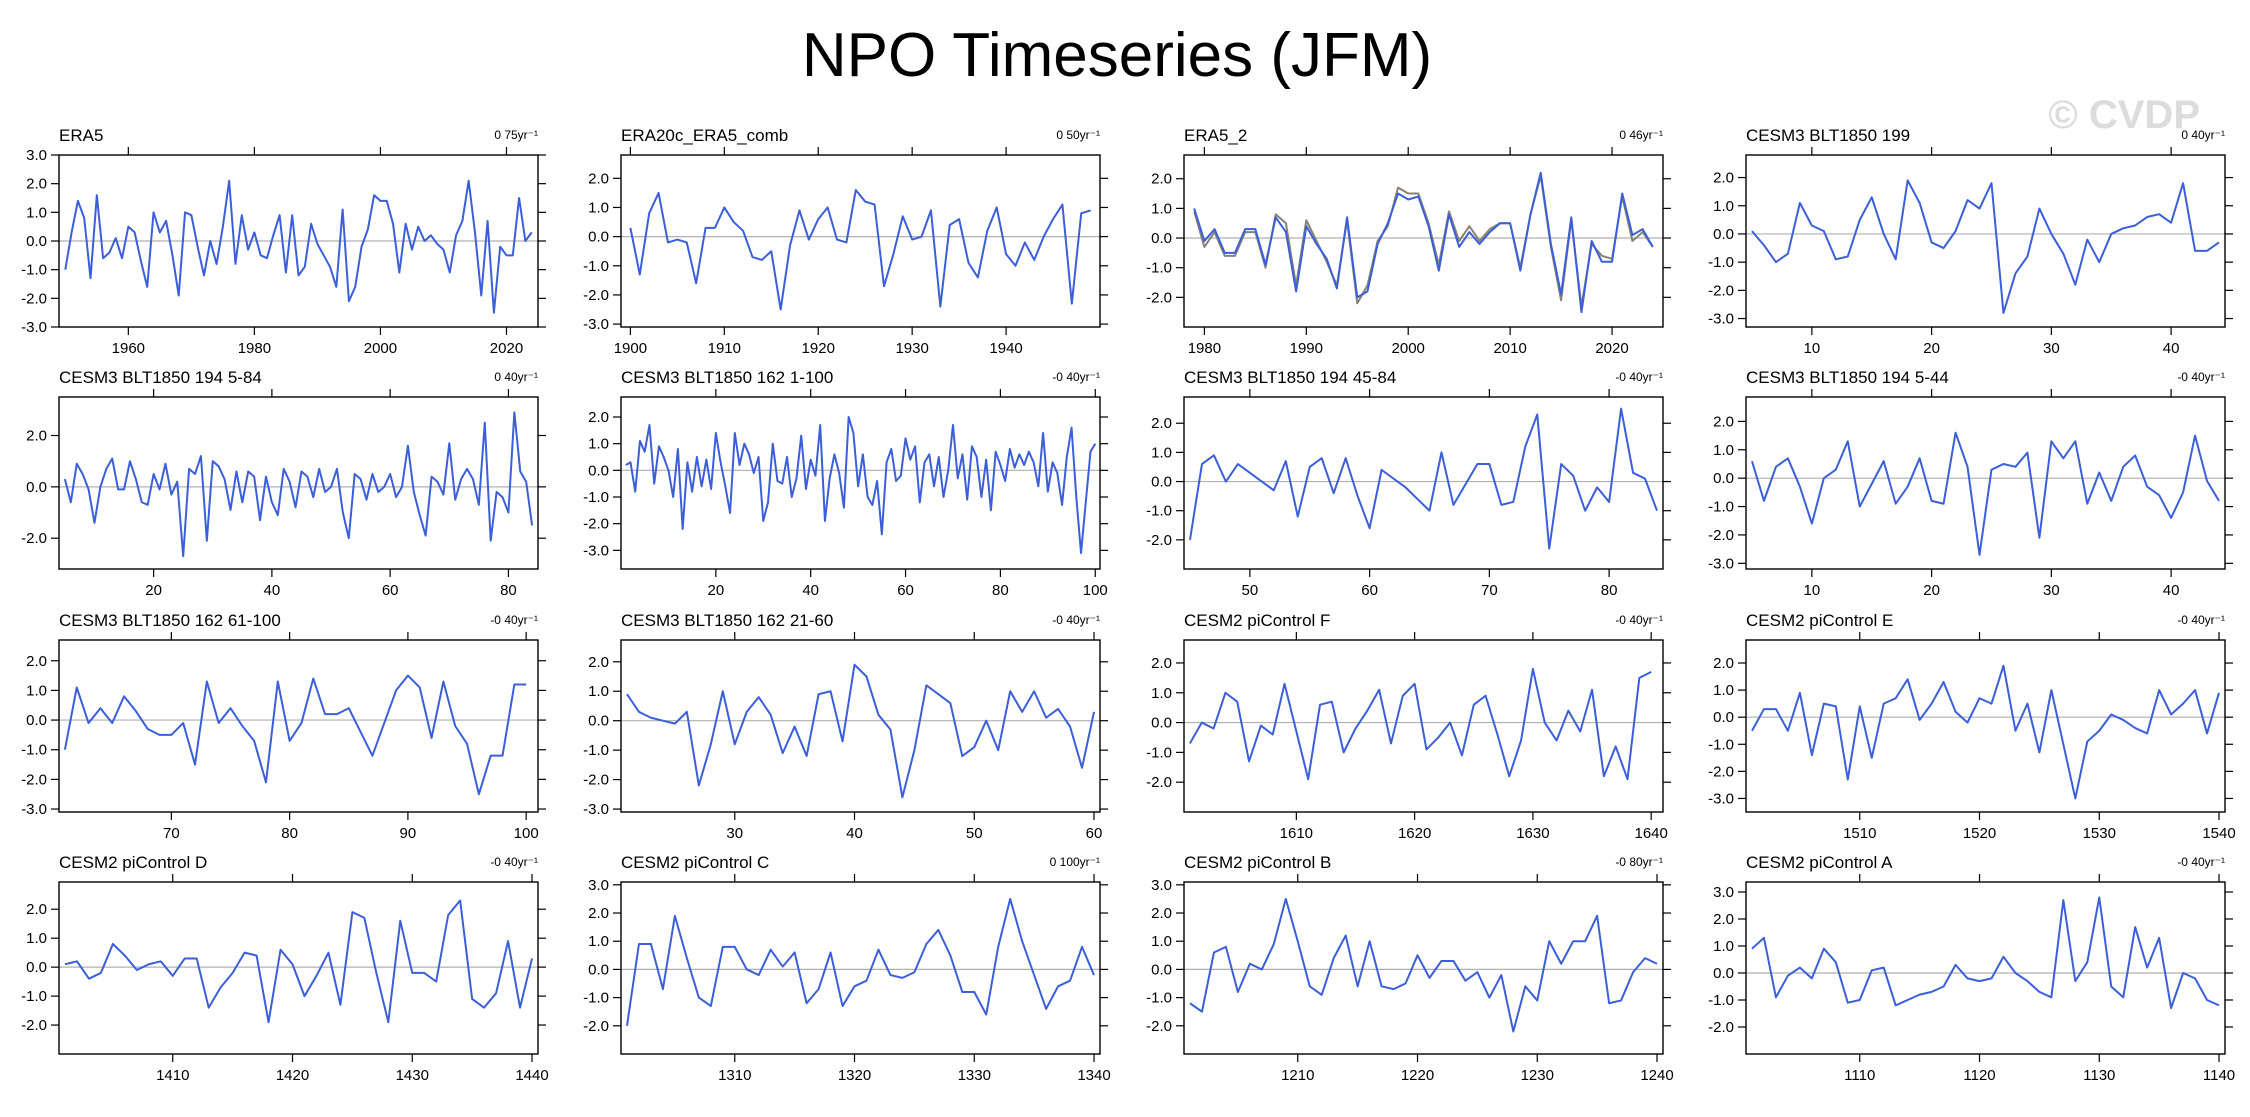 The image size is (2250, 1117). What do you see at coordinates (1650, 833) in the screenshot?
I see `x-tick-label: 1640` at bounding box center [1650, 833].